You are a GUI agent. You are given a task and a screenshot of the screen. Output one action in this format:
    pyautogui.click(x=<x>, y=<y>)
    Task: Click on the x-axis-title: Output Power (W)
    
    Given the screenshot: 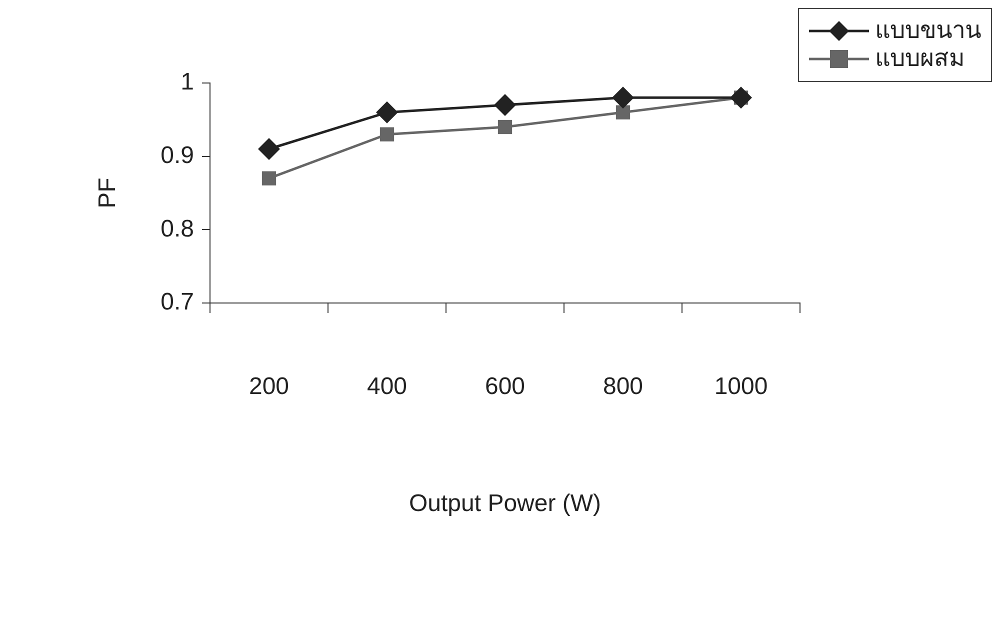 What is the action you would take?
    pyautogui.click(x=505, y=504)
    